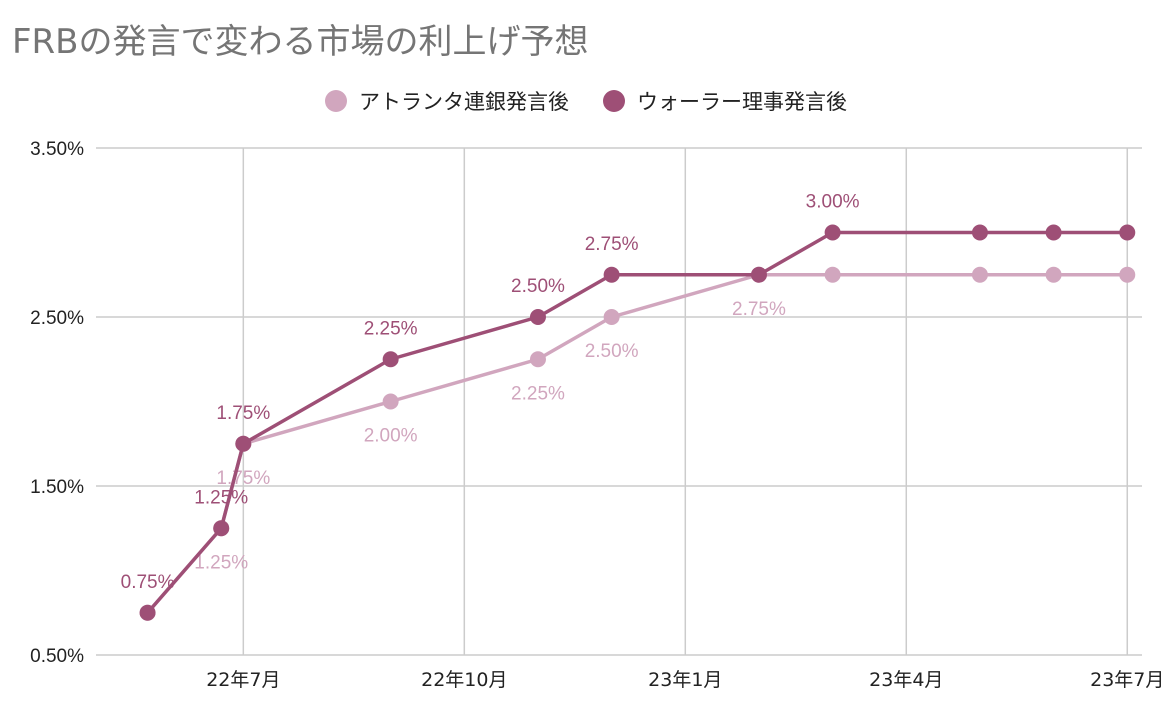  I want to click on legend: アトランタ連銀発言後 ウォーラー理事発言後, so click(586, 101).